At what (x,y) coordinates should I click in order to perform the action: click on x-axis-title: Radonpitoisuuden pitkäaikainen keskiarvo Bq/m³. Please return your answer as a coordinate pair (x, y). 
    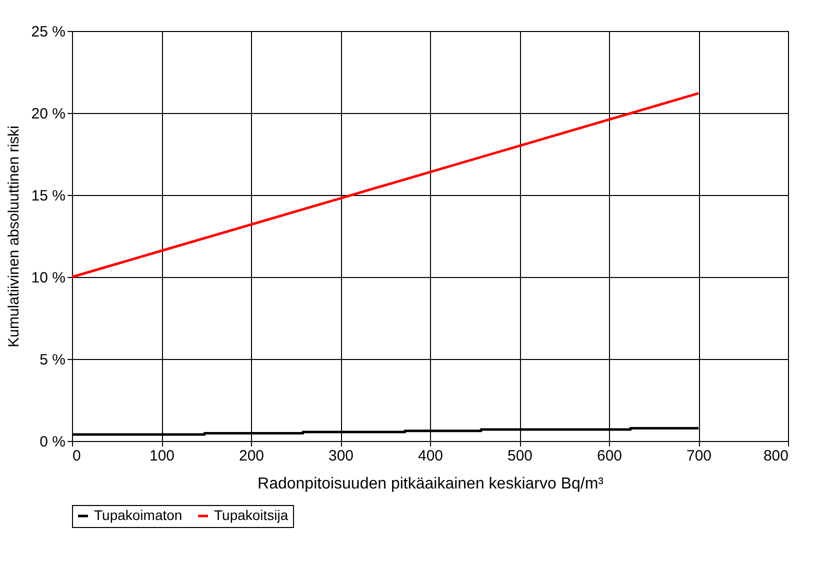
    Looking at the image, I should click on (431, 484).